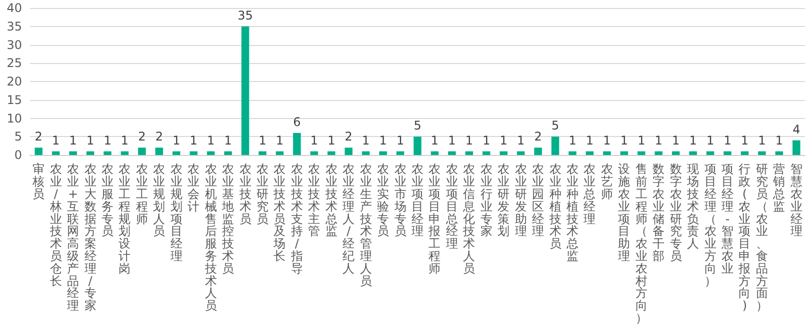 The height and width of the screenshot is (329, 811). What do you see at coordinates (297, 121) in the screenshot?
I see `data-label: 6` at bounding box center [297, 121].